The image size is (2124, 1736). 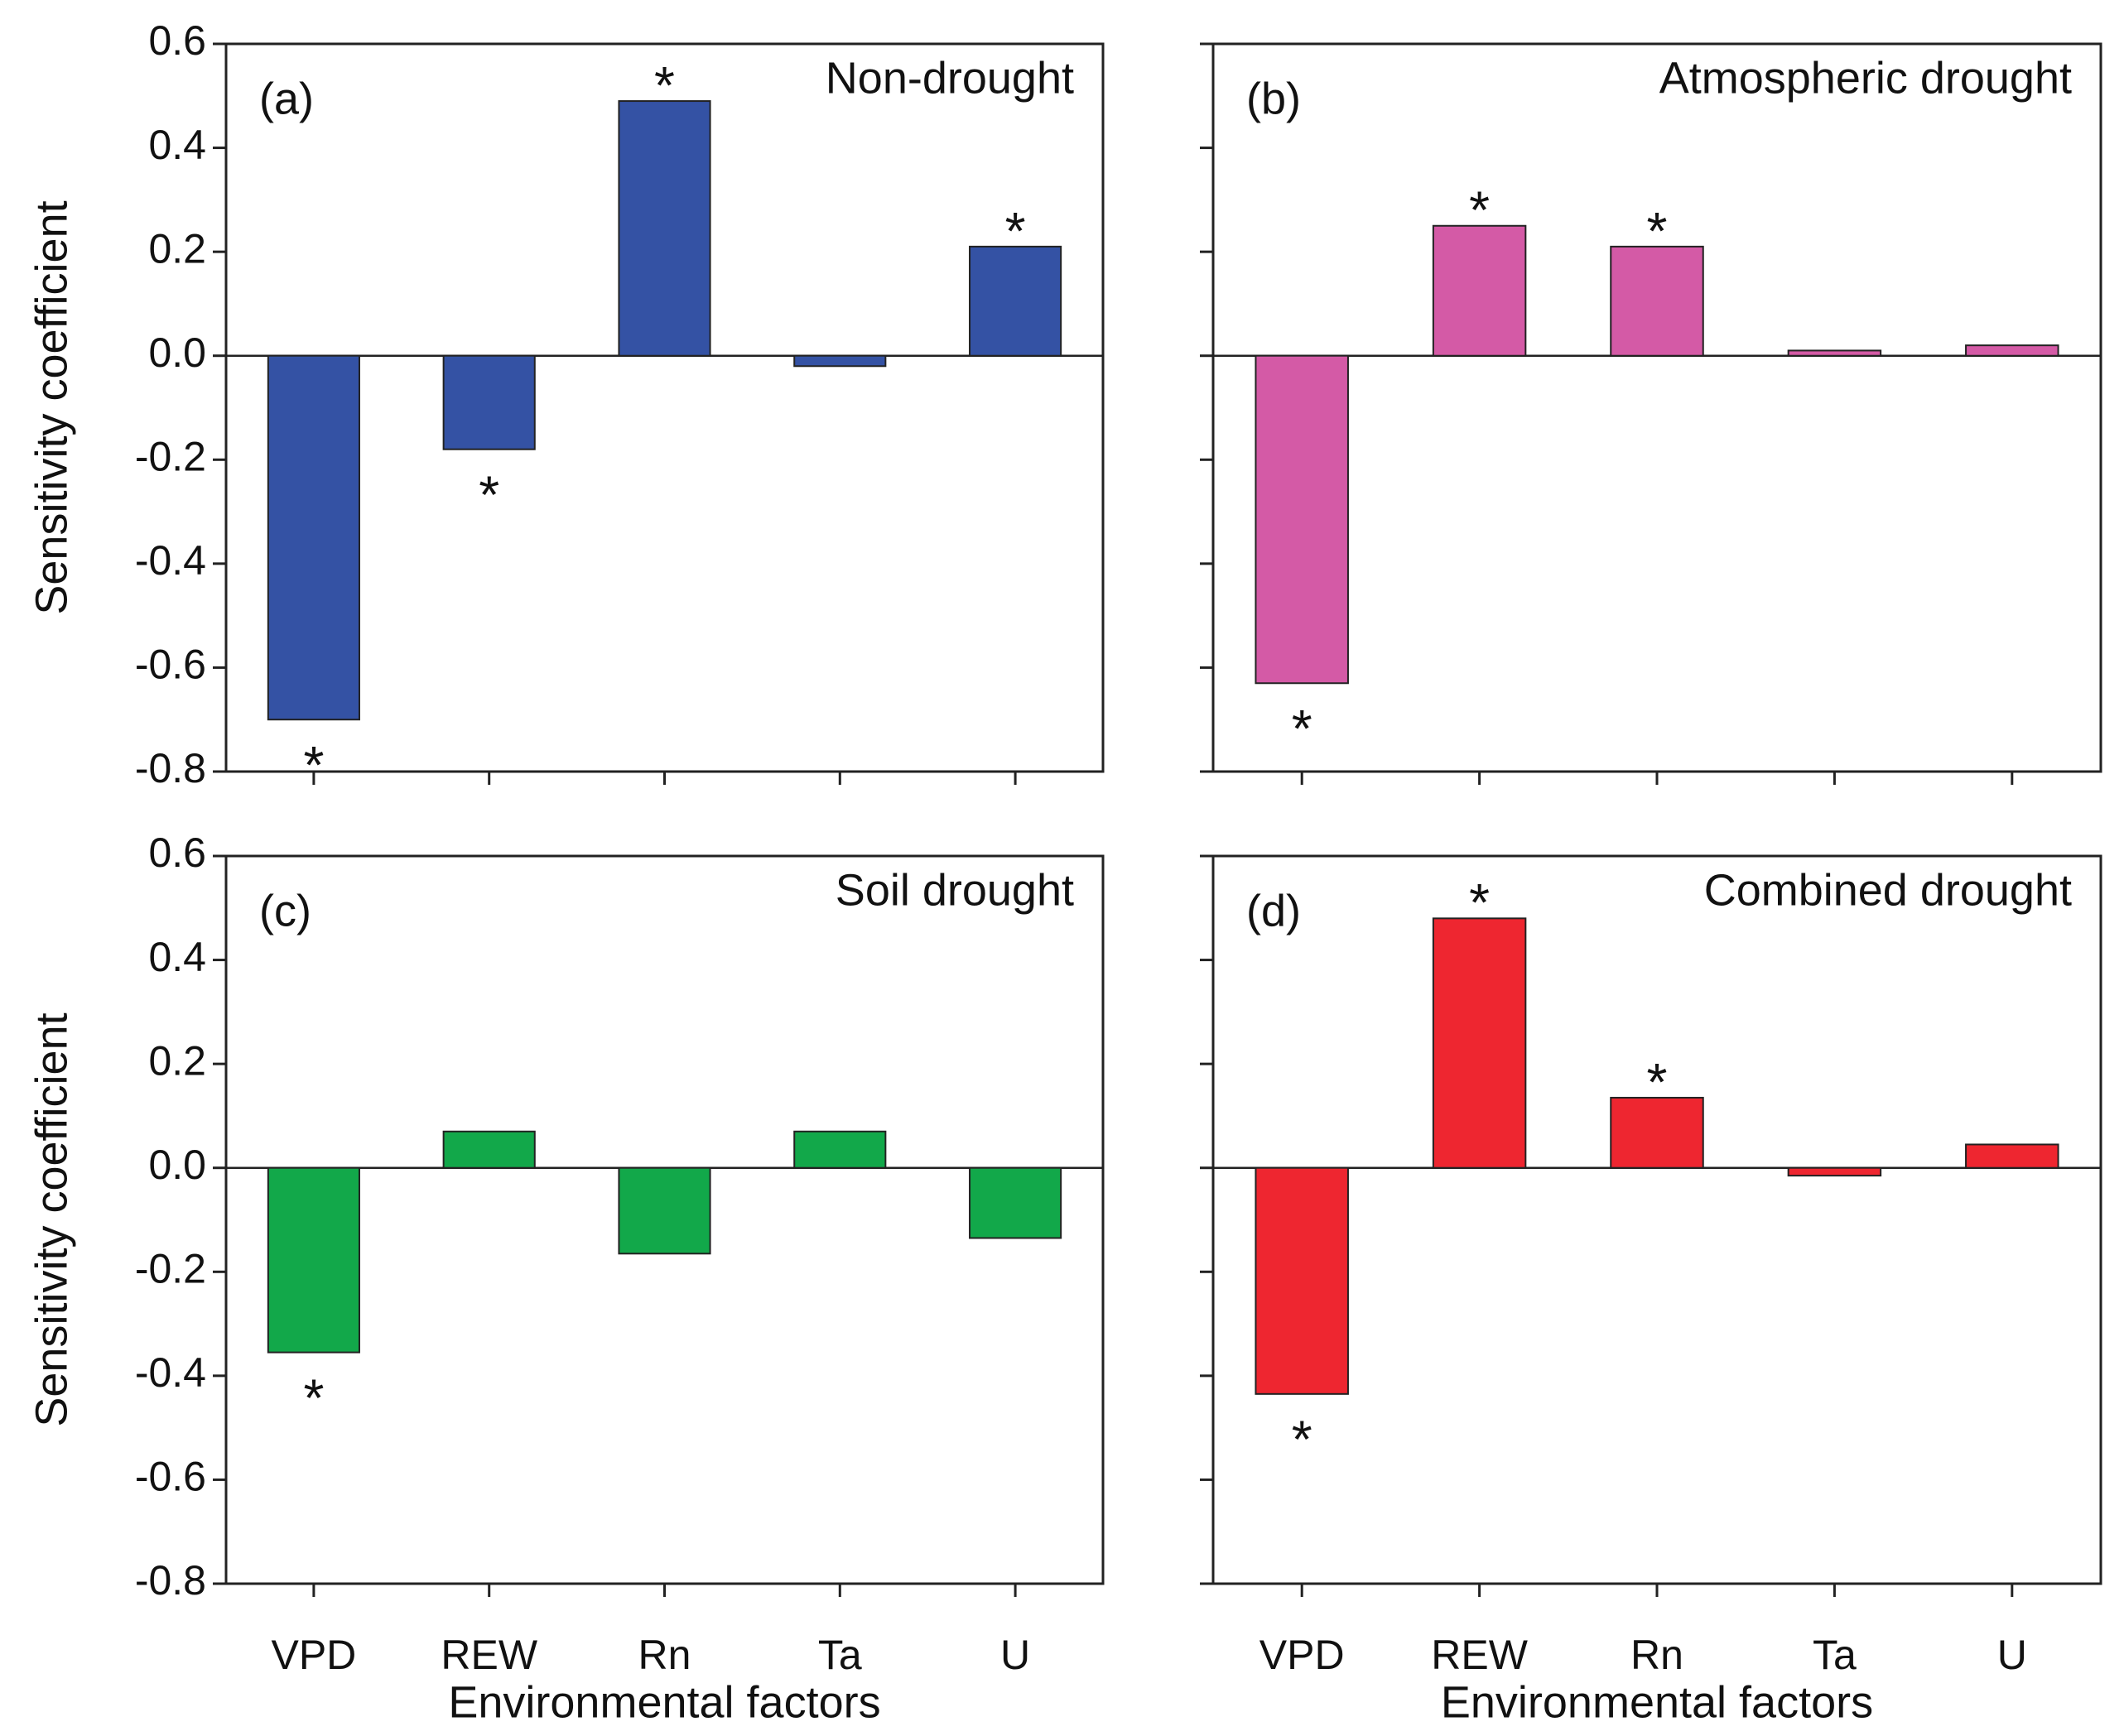 I want to click on chart-title: Non-drought, so click(x=950, y=78).